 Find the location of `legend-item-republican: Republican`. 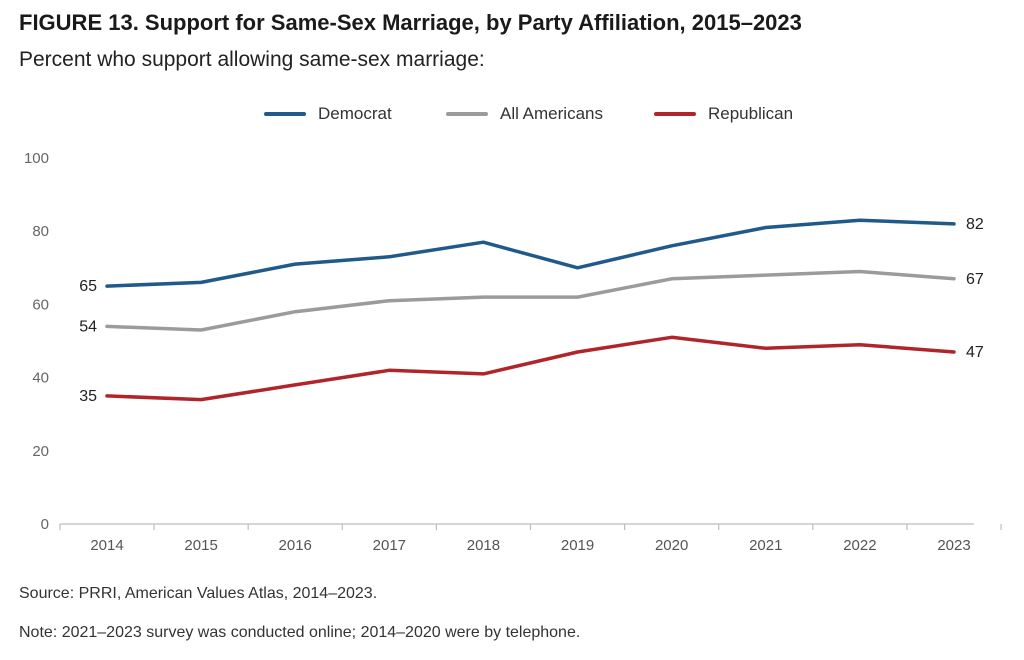

legend-item-republican: Republican is located at coordinates (723, 114).